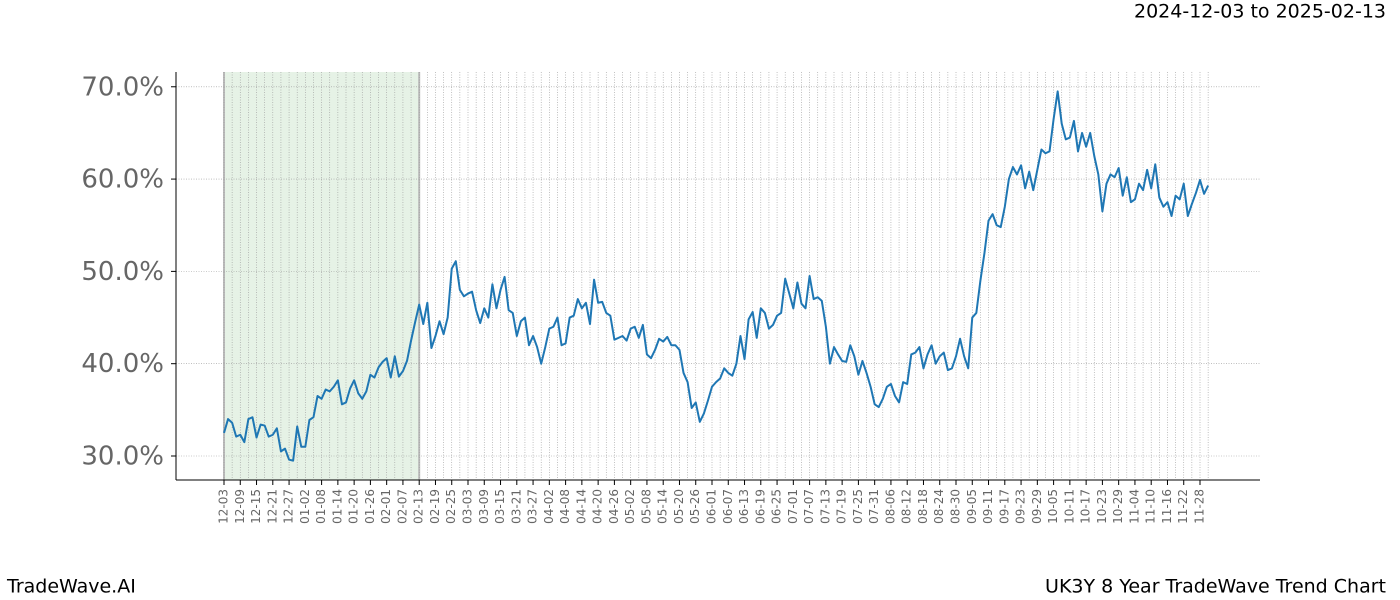 This screenshot has width=1400, height=600. Describe the element at coordinates (760, 506) in the screenshot. I see `x-tick-label: 06-19` at that location.